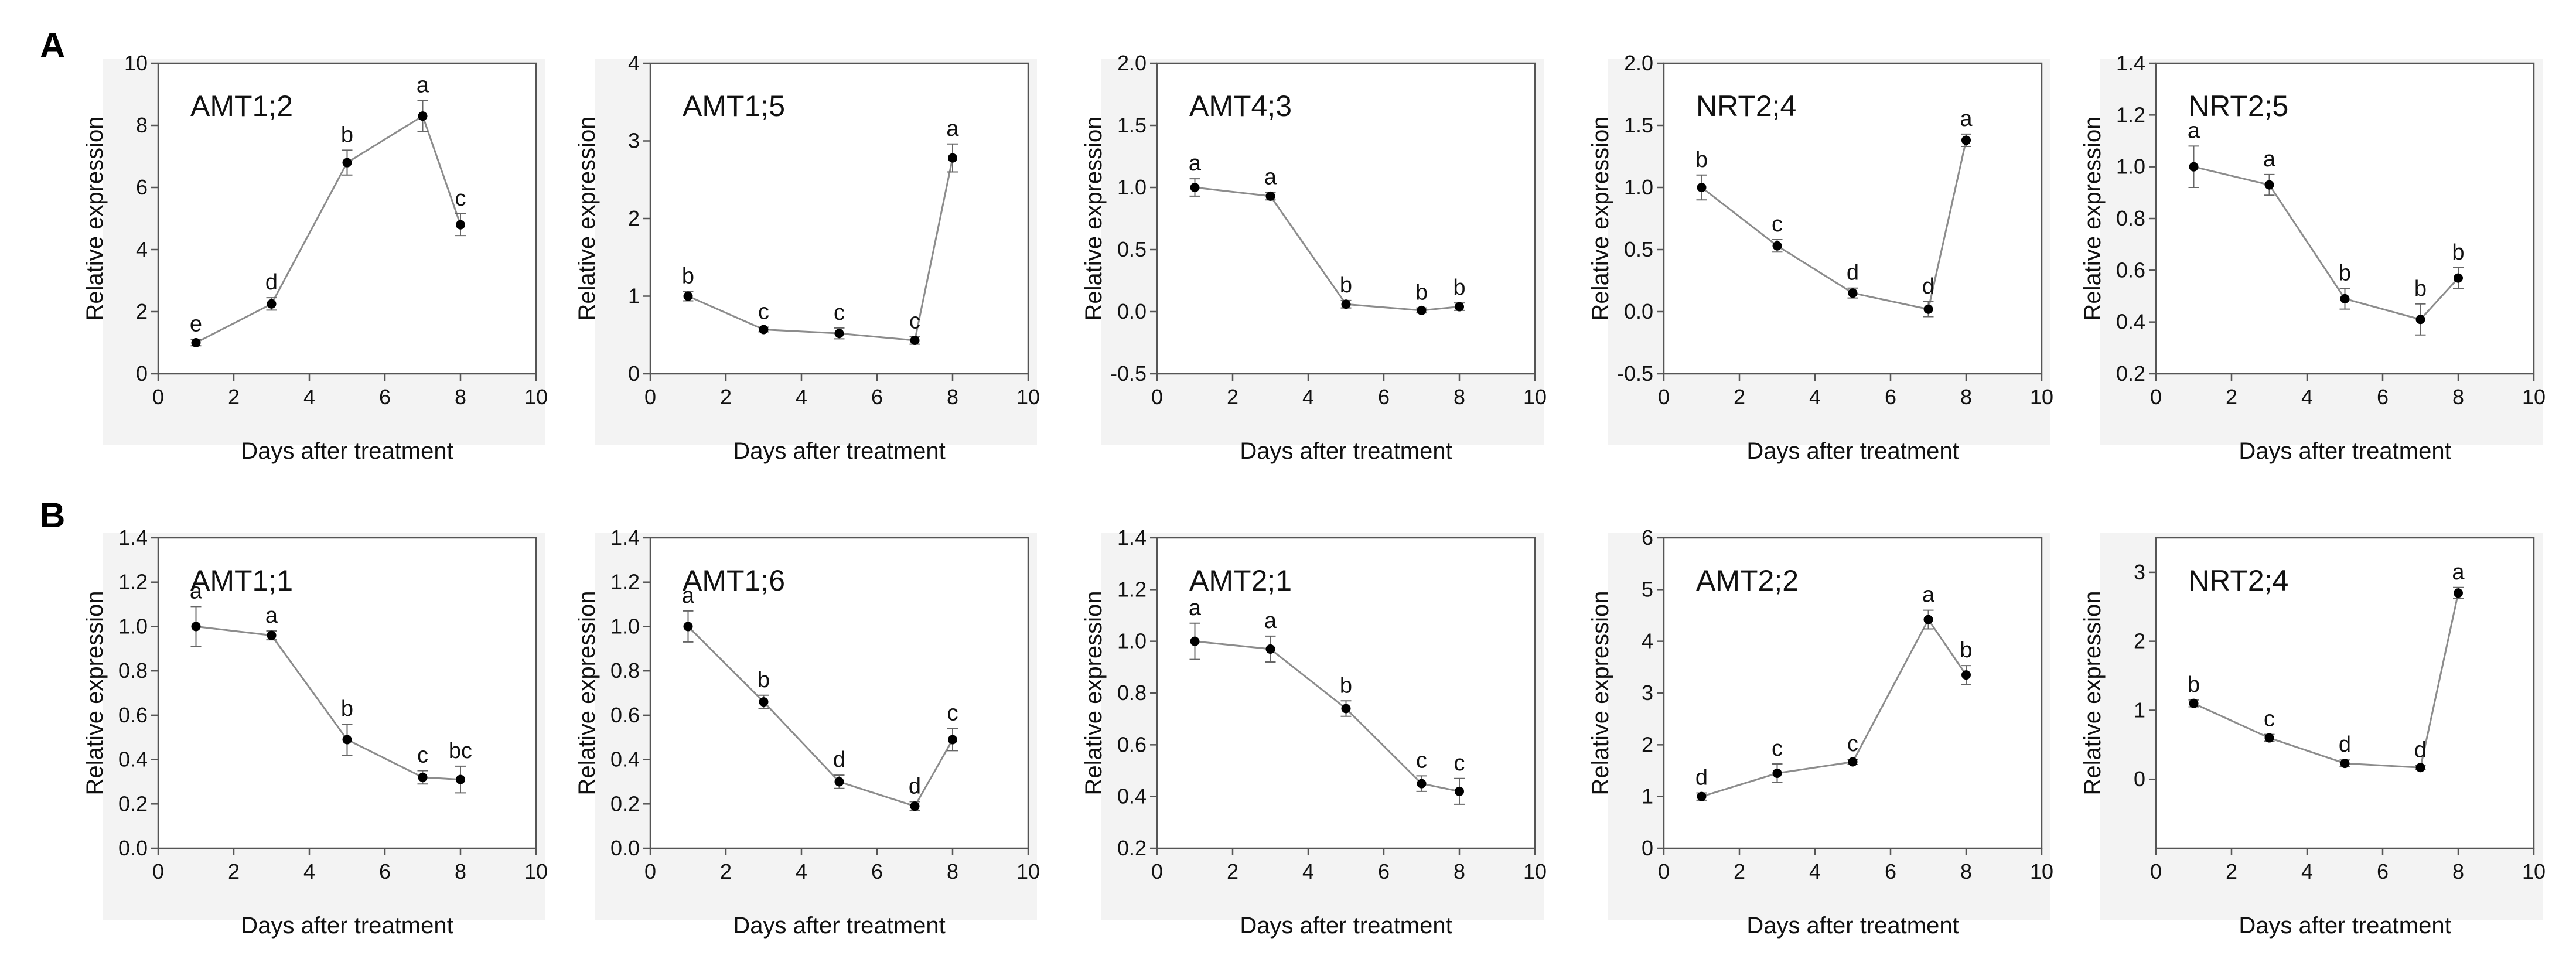  What do you see at coordinates (1747, 580) in the screenshot?
I see `chart-title: AMT2;2` at bounding box center [1747, 580].